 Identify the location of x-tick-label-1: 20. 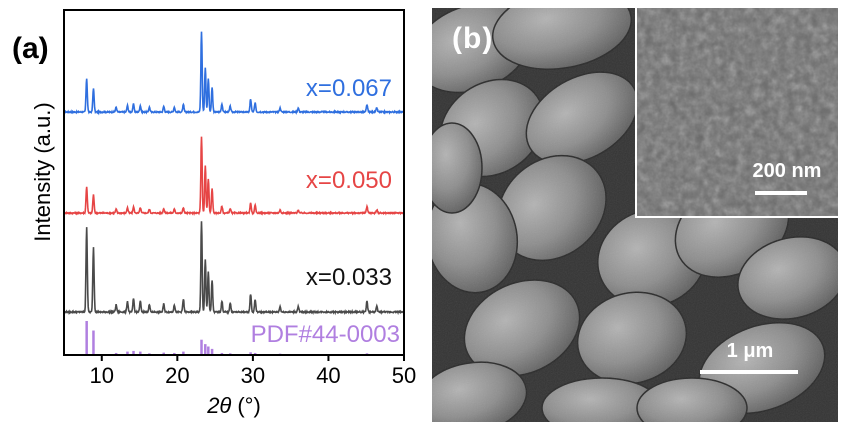
(177, 375).